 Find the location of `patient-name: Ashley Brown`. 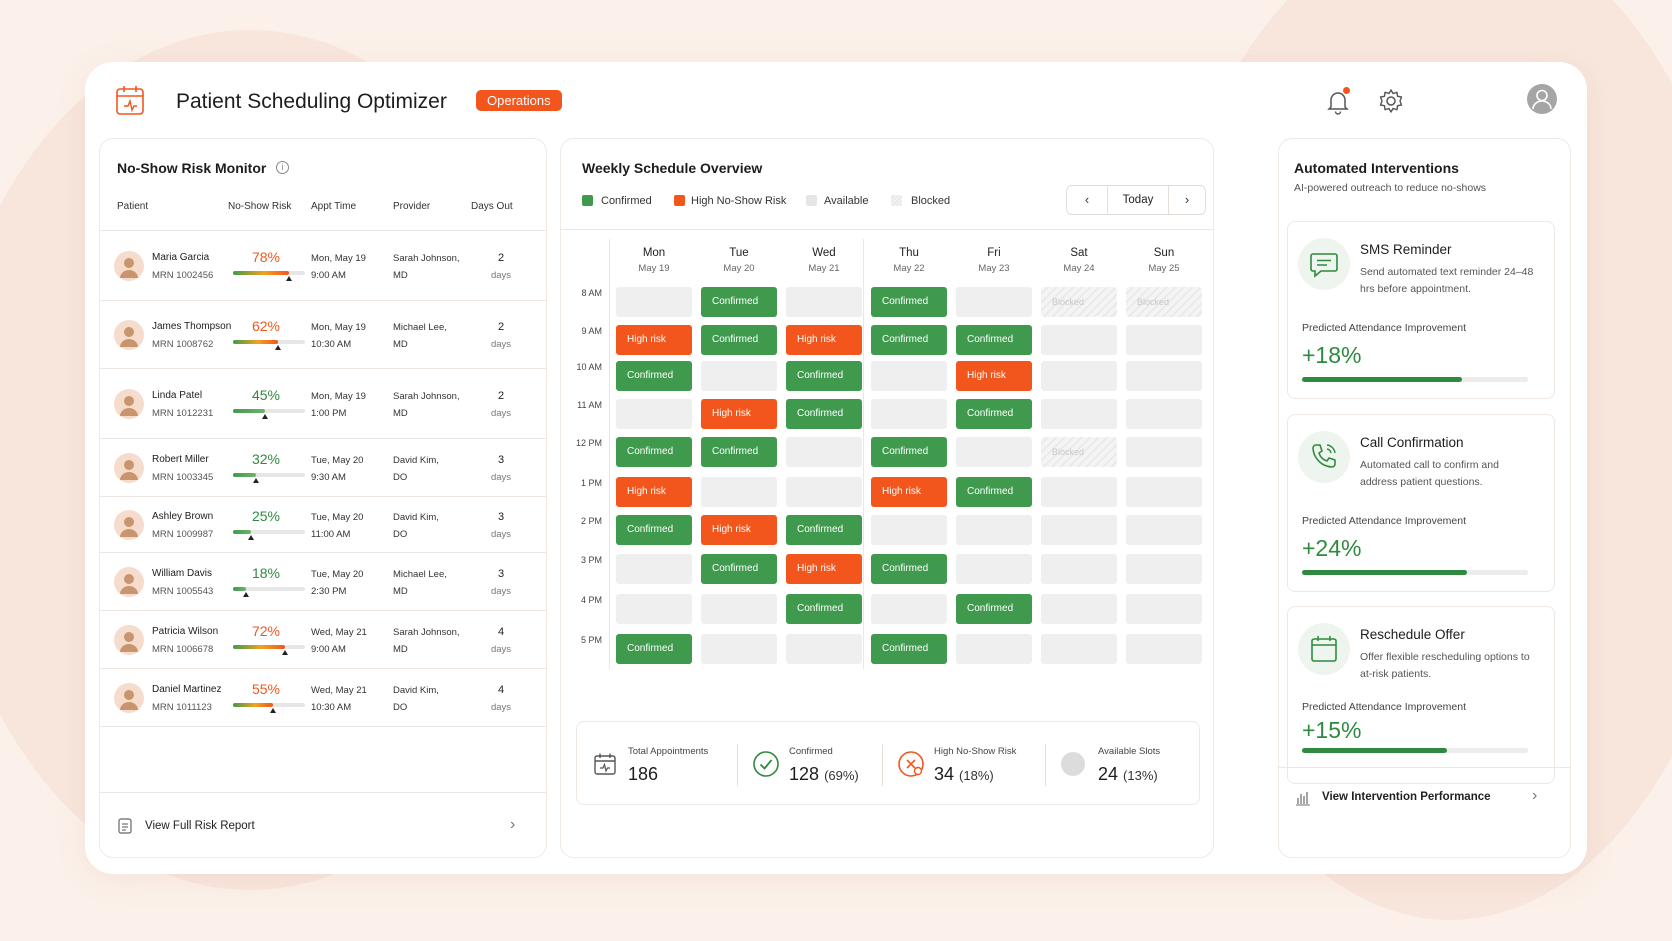

patient-name: Ashley Brown is located at coordinates (183, 516).